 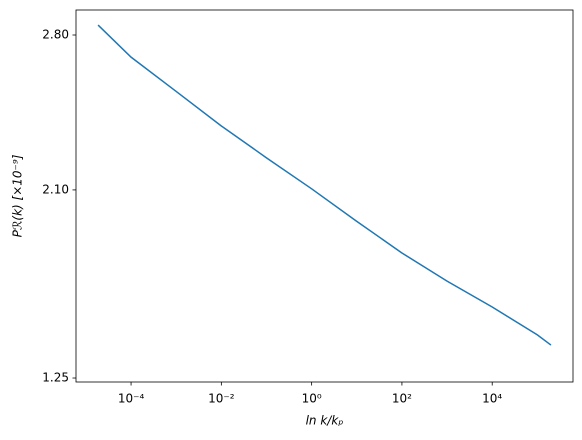 I want to click on y-axis-label: Pℛ(k) [×10⁻⁹], so click(x=18, y=195).